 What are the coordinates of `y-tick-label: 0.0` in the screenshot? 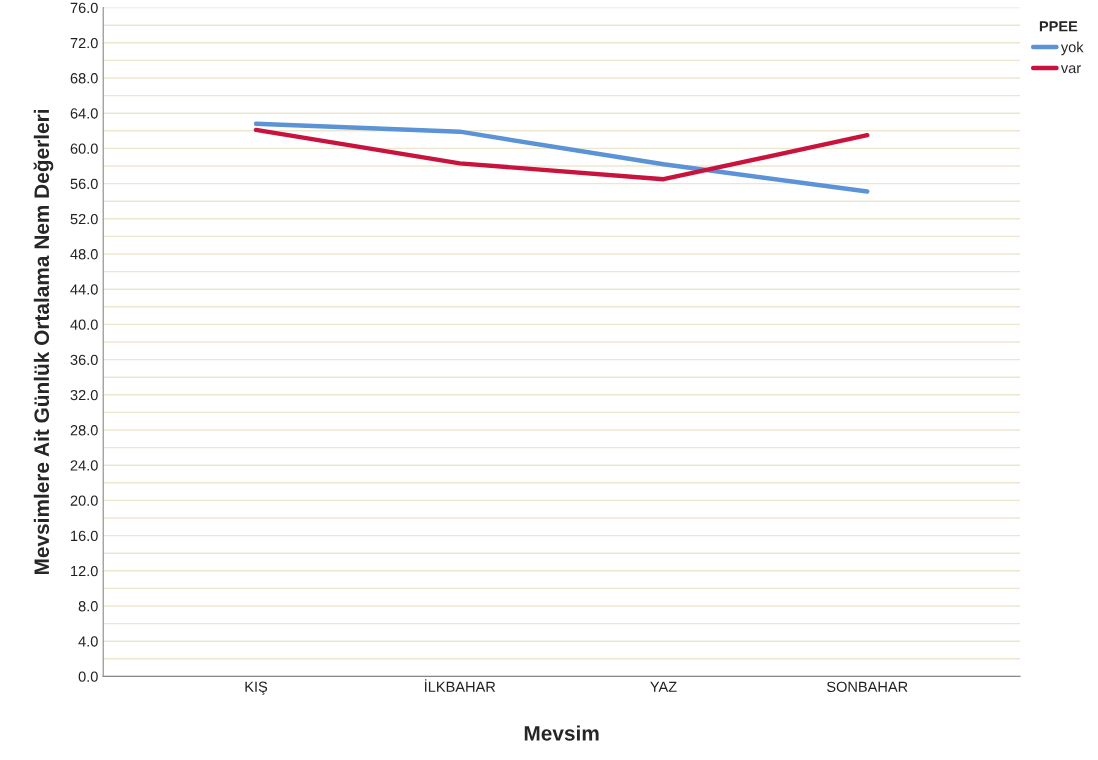 It's located at (88, 676).